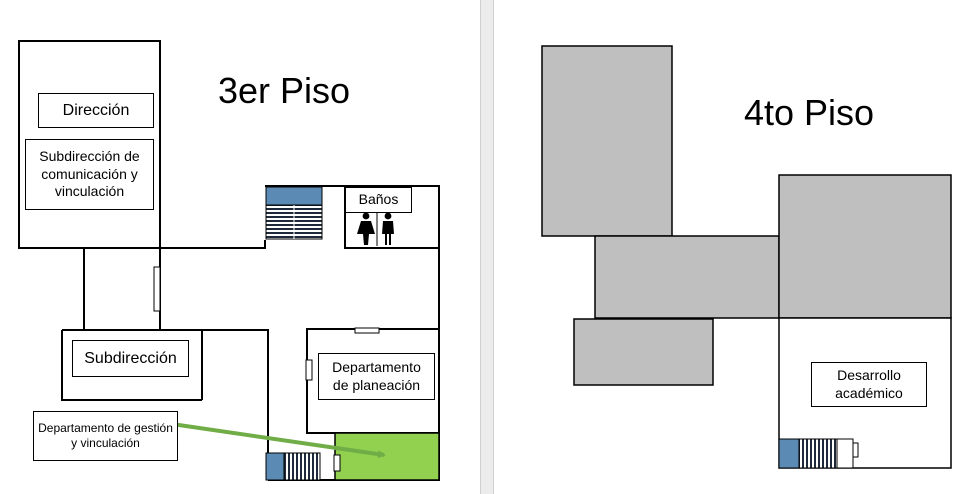  What do you see at coordinates (105, 436) in the screenshot?
I see `gestion-label: Departamento de gestión y vinculación` at bounding box center [105, 436].